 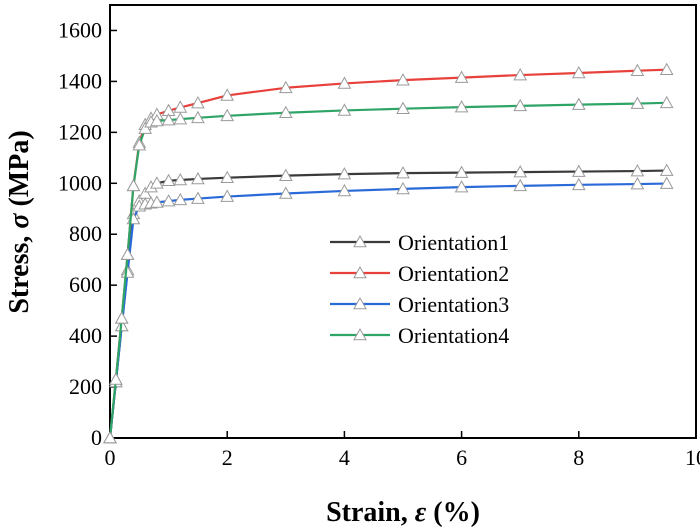 I want to click on legend-item: Orientation1, so click(x=419, y=242).